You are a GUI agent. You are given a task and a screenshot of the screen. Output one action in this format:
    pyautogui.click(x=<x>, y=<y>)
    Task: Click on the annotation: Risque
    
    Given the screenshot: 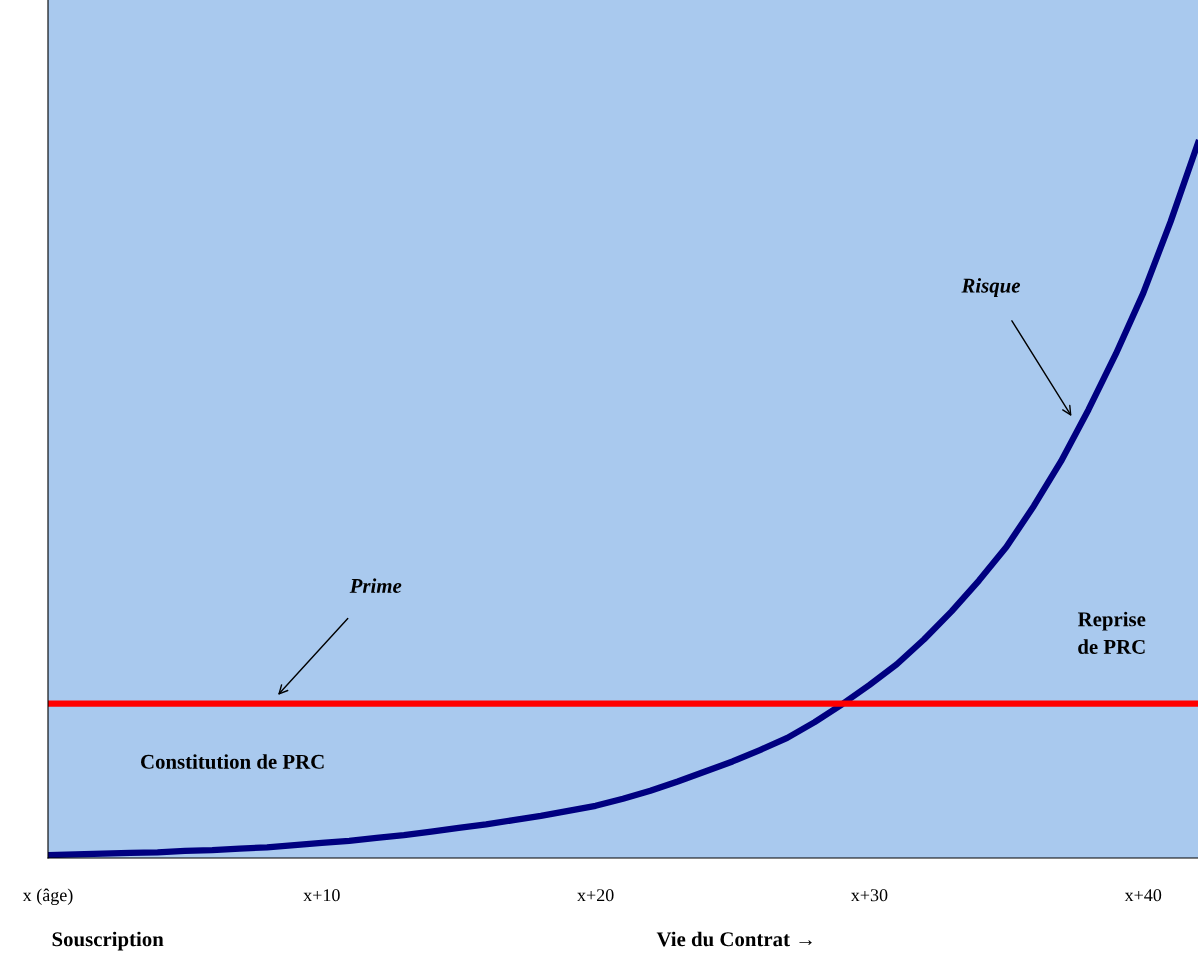 What is the action you would take?
    pyautogui.click(x=991, y=287)
    